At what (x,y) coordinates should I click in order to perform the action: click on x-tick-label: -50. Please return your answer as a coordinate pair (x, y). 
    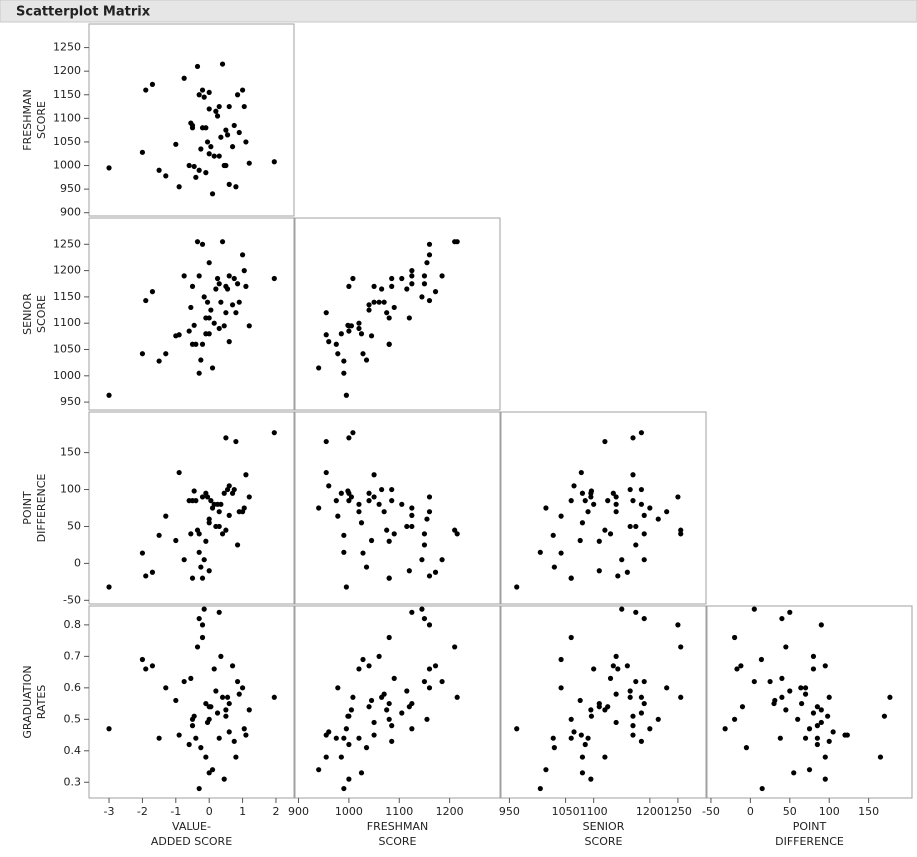
    Looking at the image, I should click on (711, 811).